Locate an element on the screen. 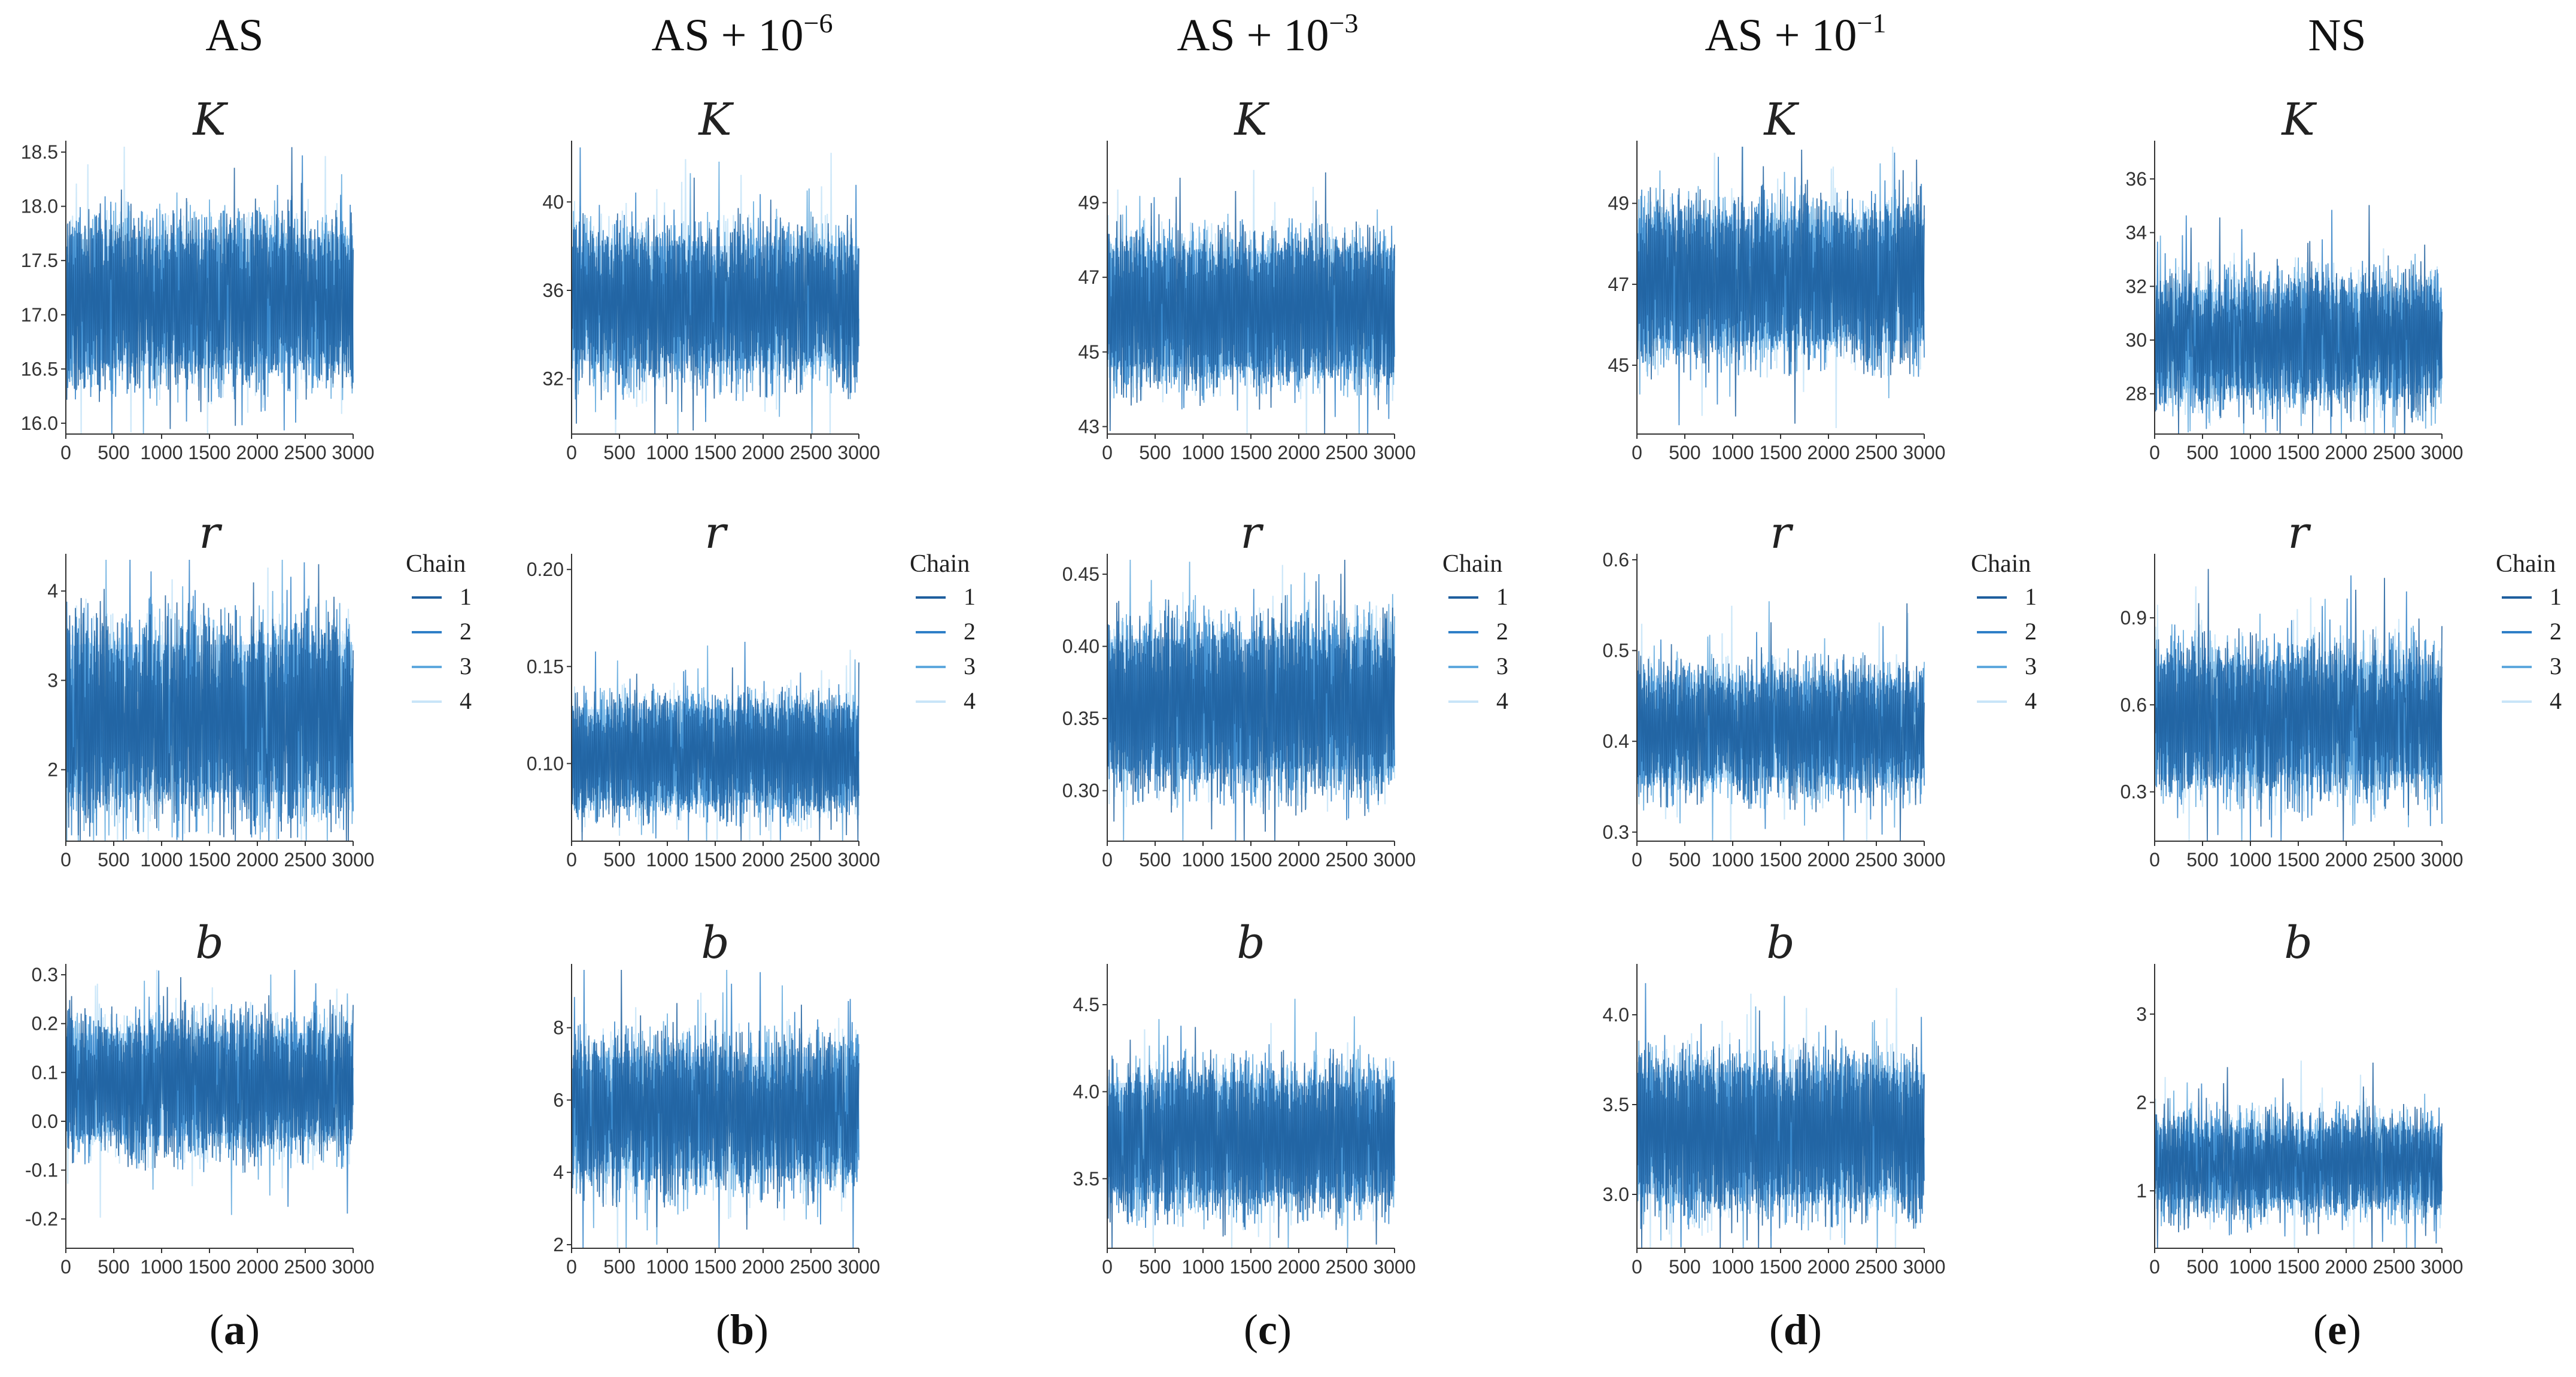  trace-panel-e-K: K 28 30 32 34 36 0 500 1000 1500 2000 2500 3000 is located at coordinates (2294, 278).